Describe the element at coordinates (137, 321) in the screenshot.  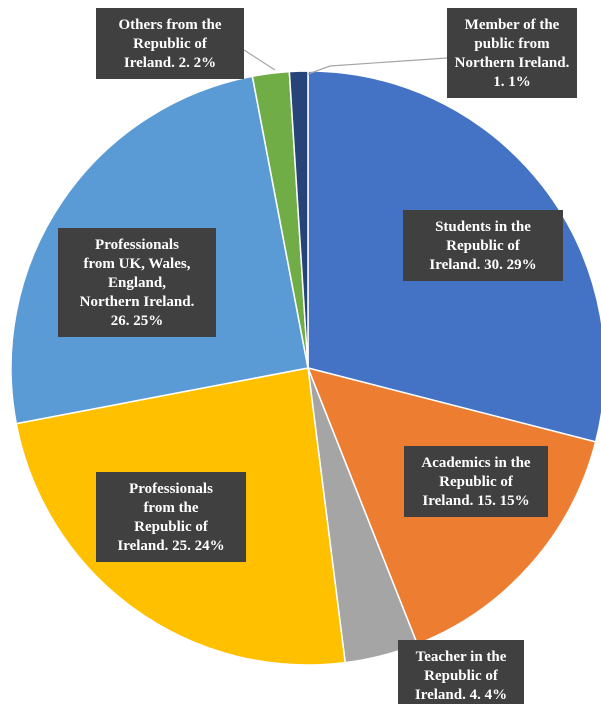
I see `slice-label-line: 26. 25%` at that location.